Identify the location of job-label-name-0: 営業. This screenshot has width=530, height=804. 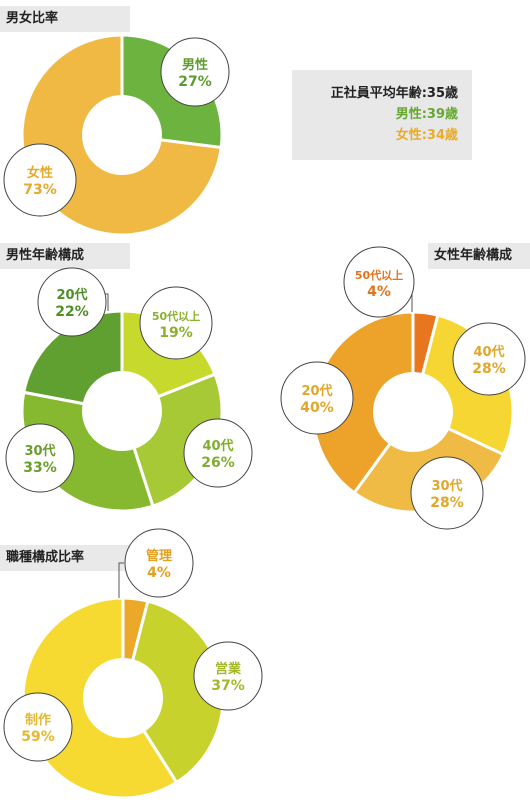
(228, 669).